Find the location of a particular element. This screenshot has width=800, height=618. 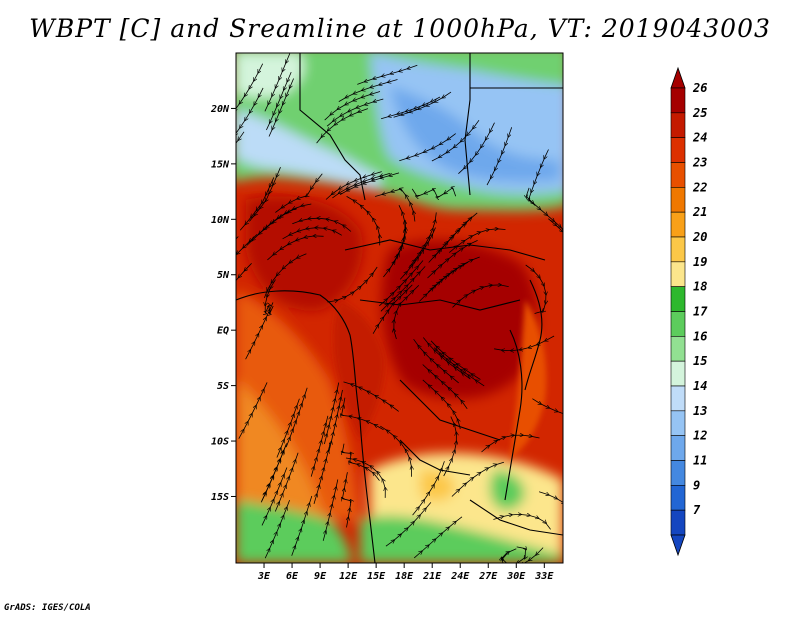

colorbar-label: 24 is located at coordinates (699, 138).